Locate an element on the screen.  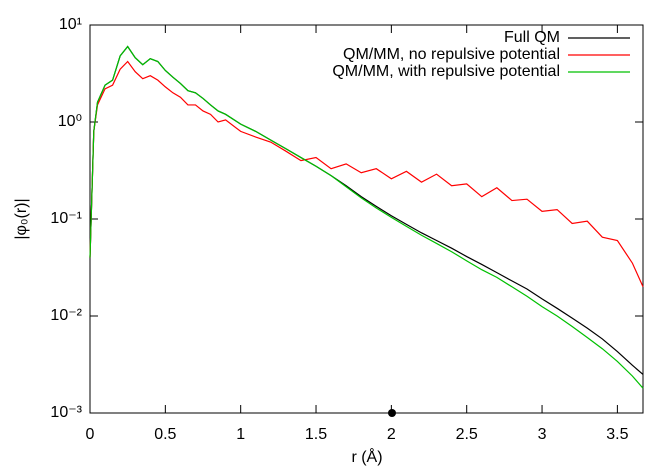
x-tick-label: 1.5 is located at coordinates (316, 434).